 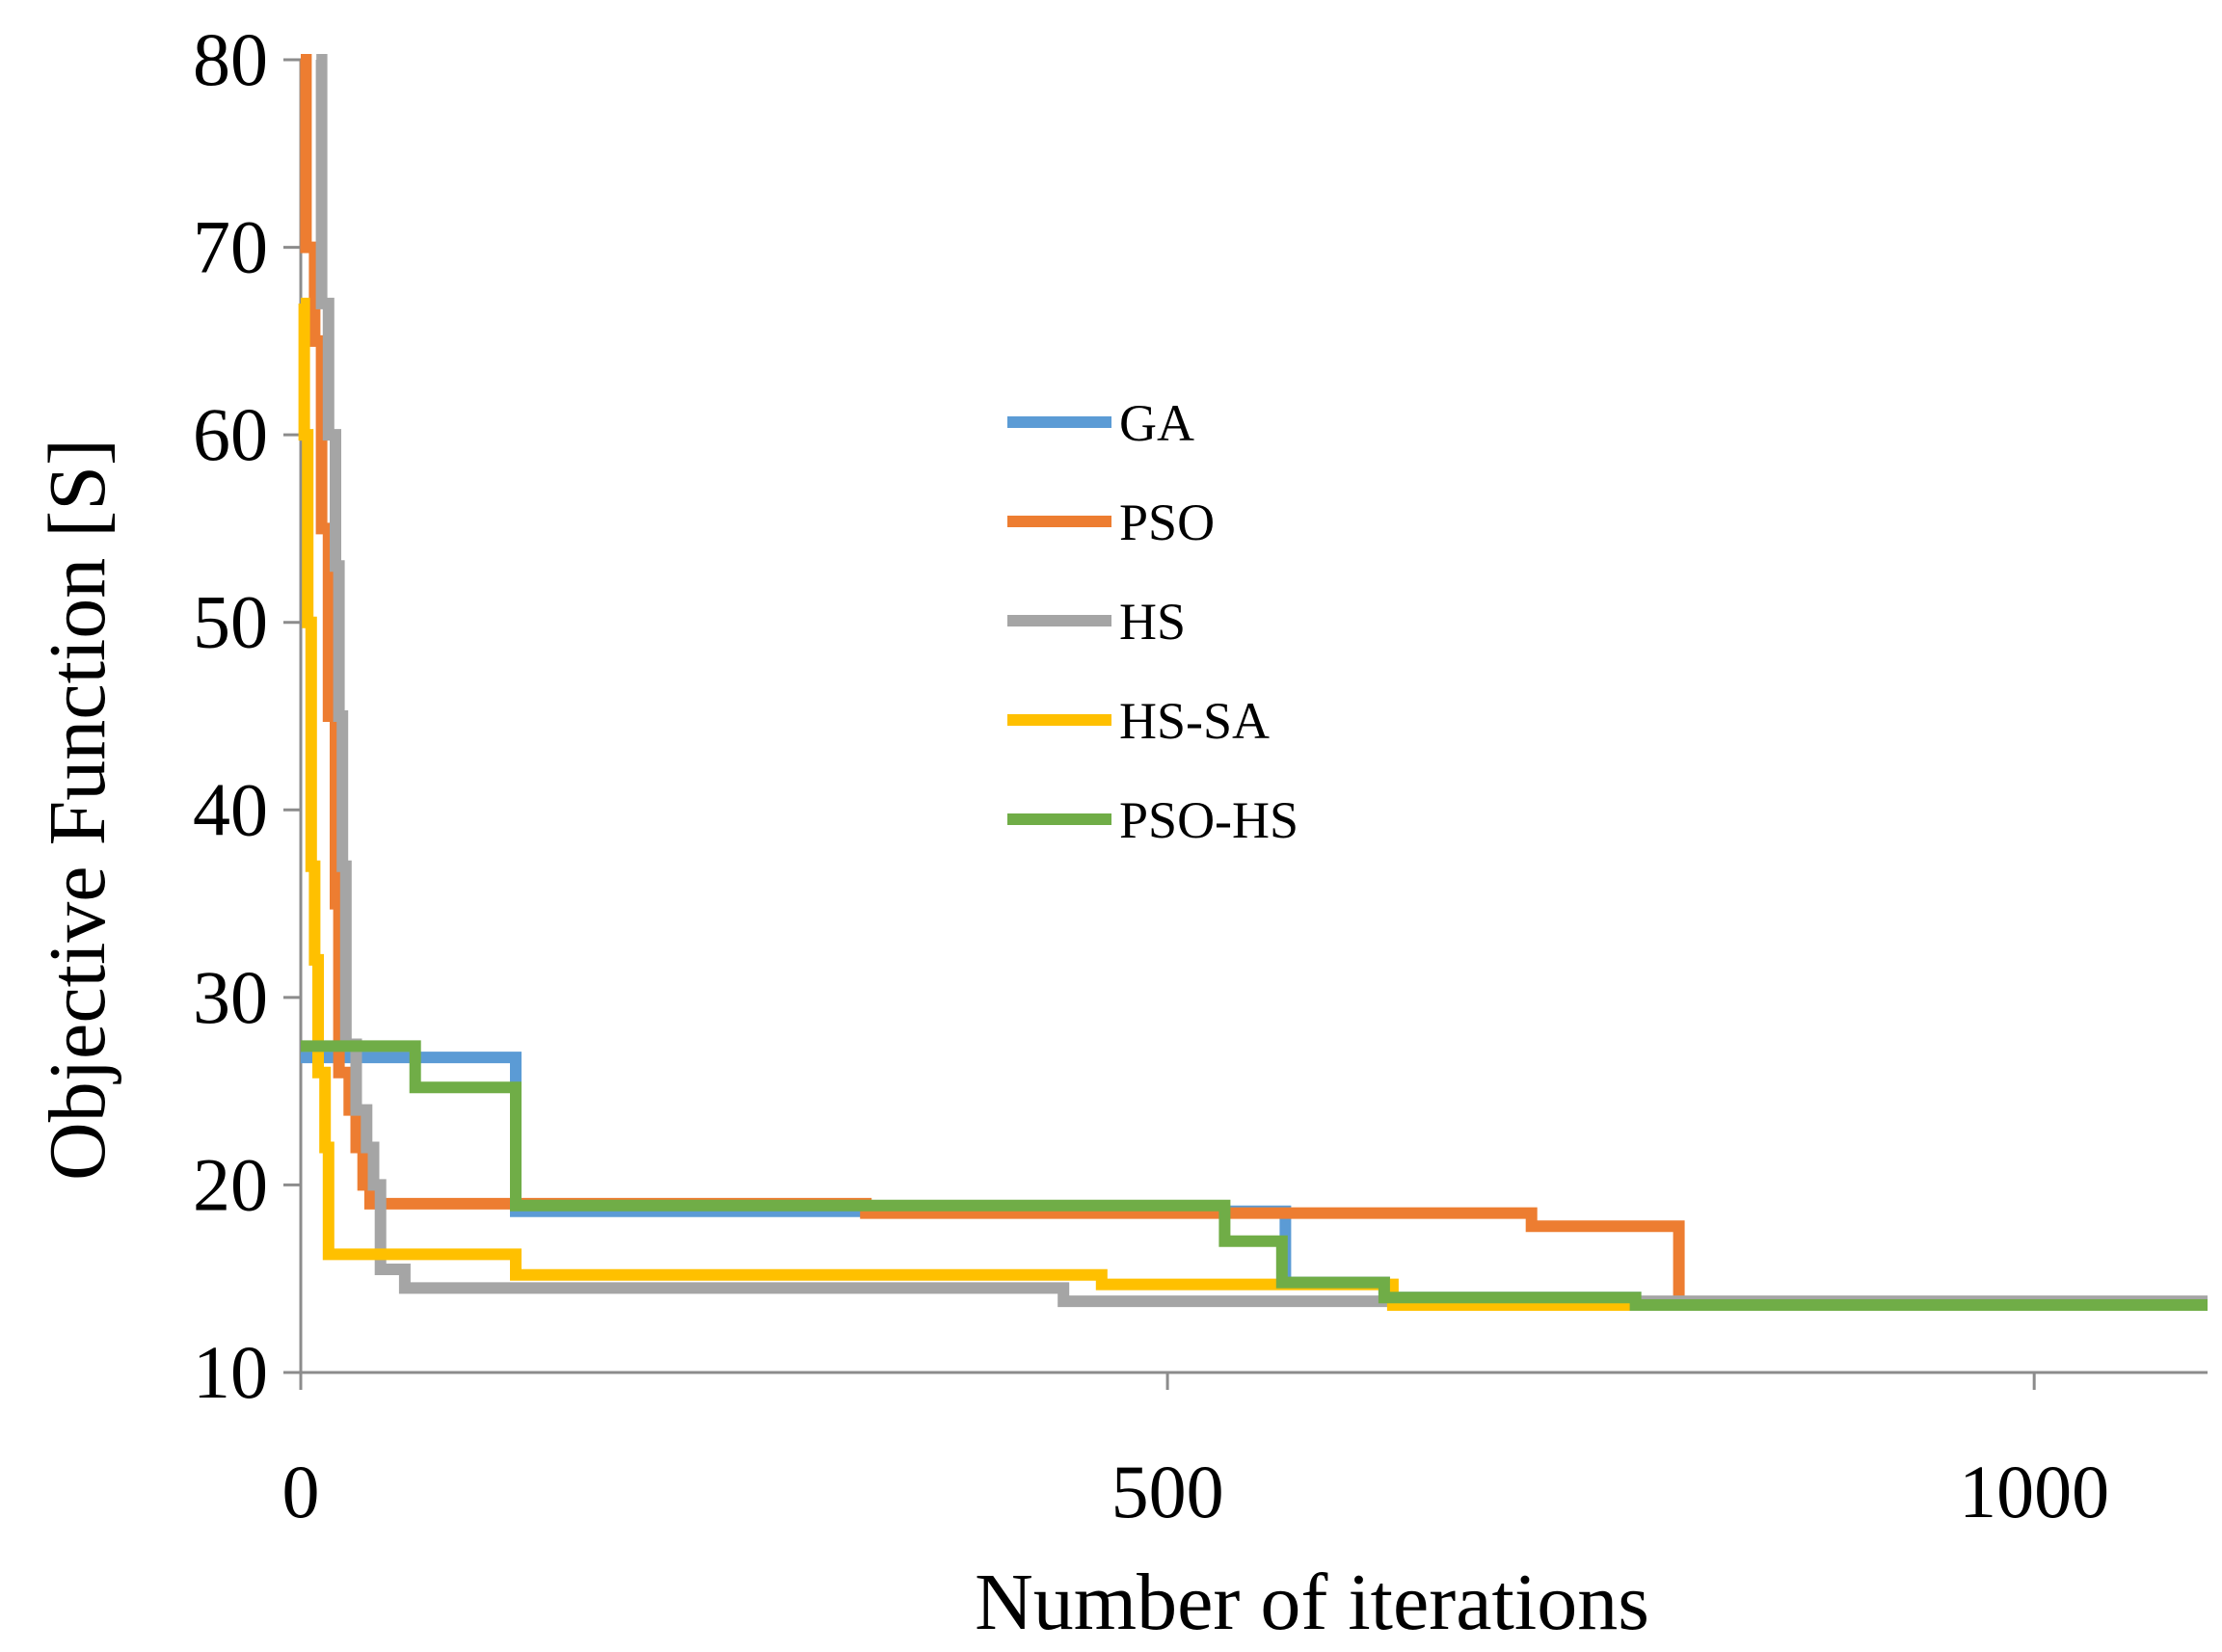 I want to click on series-line-pso-hs, so click(x=1254, y=1175).